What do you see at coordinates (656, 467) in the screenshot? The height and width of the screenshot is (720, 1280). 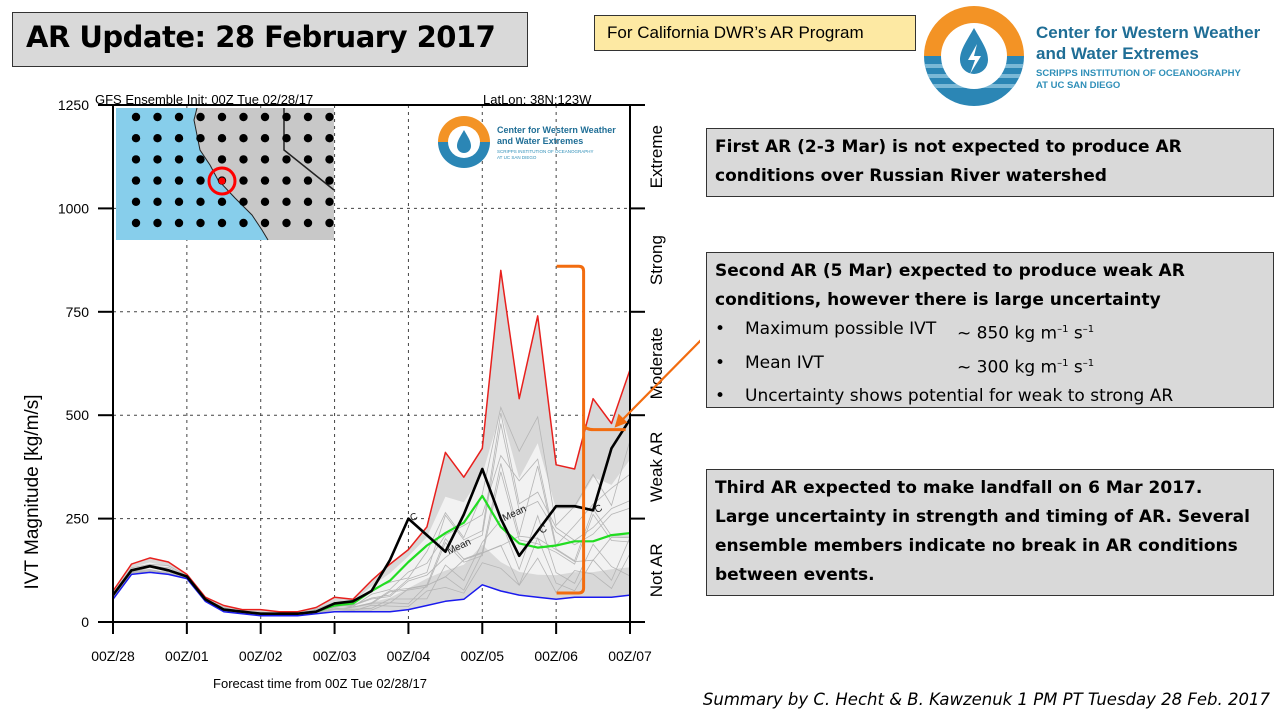 I see `category-label: Weak AR` at bounding box center [656, 467].